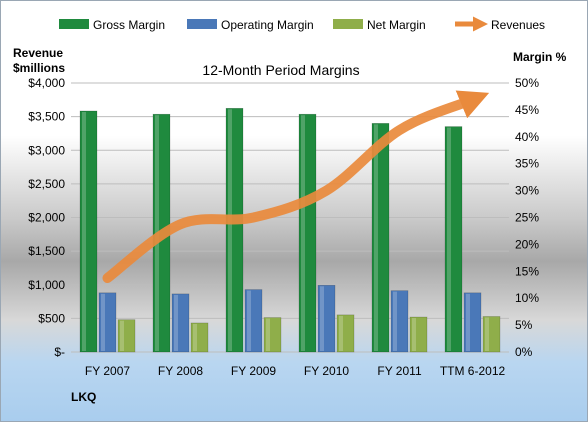 This screenshot has height=426, width=588. Describe the element at coordinates (527, 298) in the screenshot. I see `right-tick-label: 10%` at that location.